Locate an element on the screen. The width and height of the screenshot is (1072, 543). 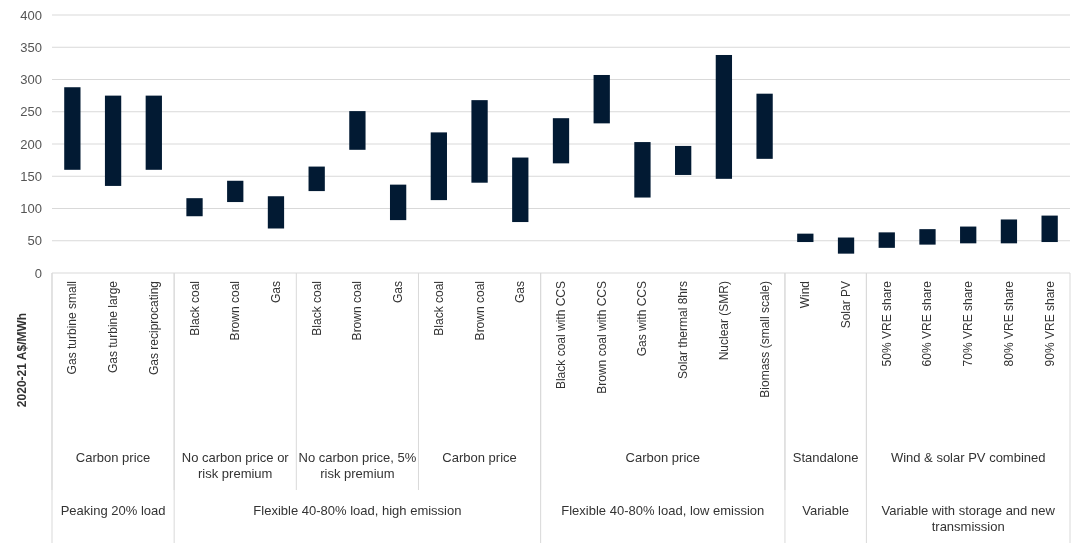
x-tick-label: Gas turbine large is located at coordinates (113, 327).